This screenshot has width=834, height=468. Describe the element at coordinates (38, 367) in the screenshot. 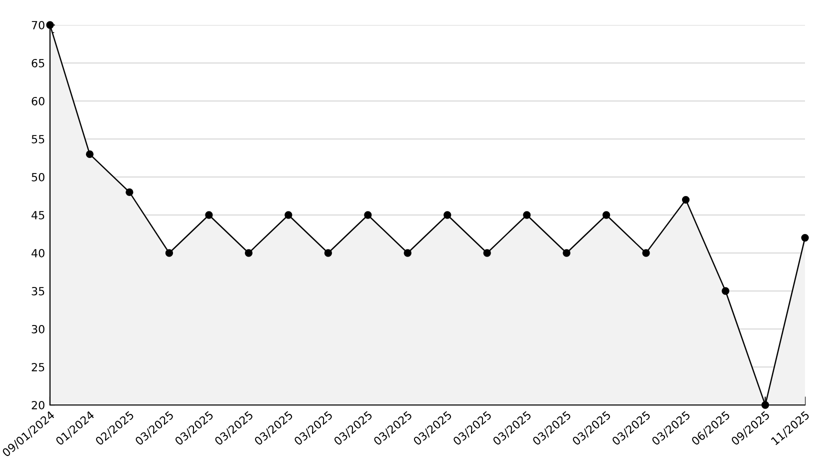

I see `y-tick-label: 25` at that location.